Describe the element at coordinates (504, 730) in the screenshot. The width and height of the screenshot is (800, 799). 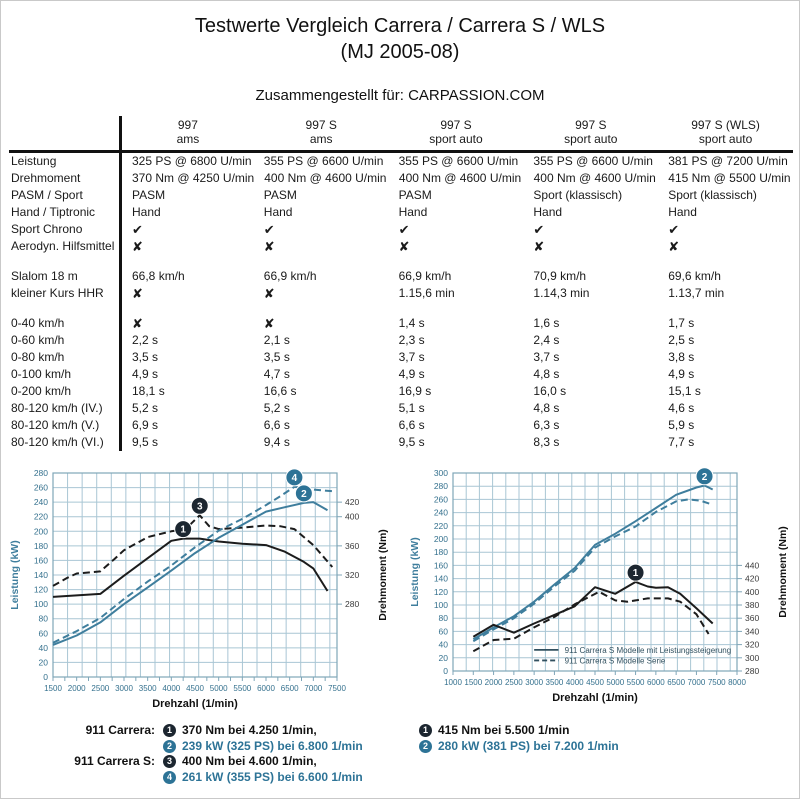
I see `legend-item-text: 415 Nm bei 5.500 1/min` at that location.